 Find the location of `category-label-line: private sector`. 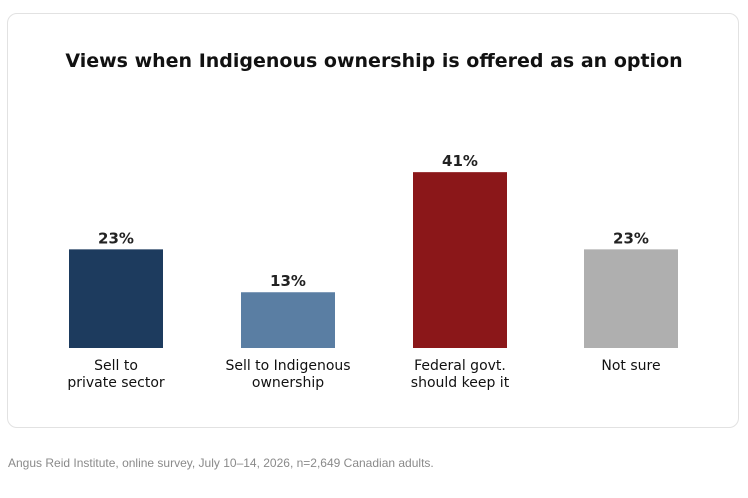

category-label-line: private sector is located at coordinates (116, 383).